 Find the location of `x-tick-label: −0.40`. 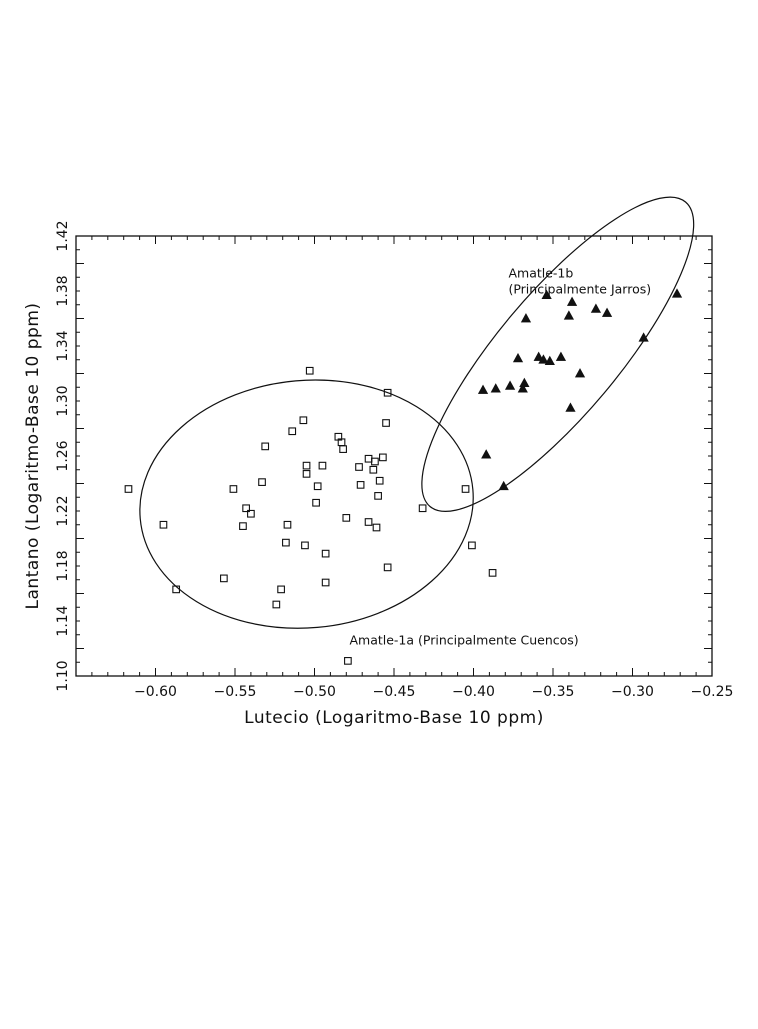

x-tick-label: −0.40 is located at coordinates (473, 692).